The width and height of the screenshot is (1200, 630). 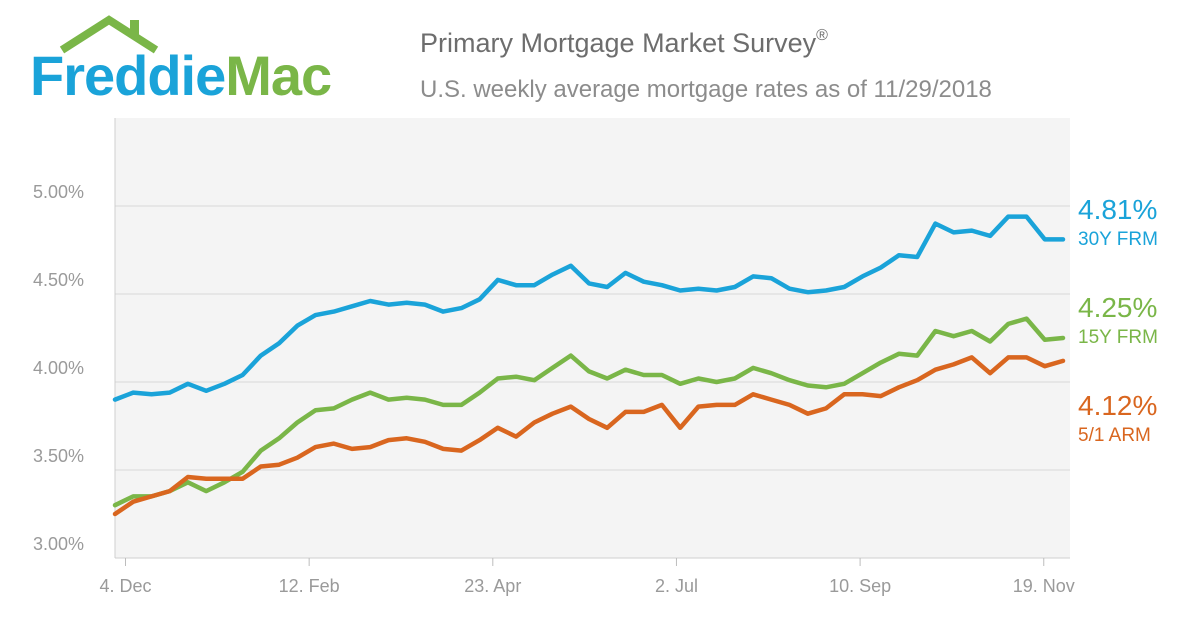 What do you see at coordinates (309, 586) in the screenshot?
I see `x-tick-label: 12. Feb` at bounding box center [309, 586].